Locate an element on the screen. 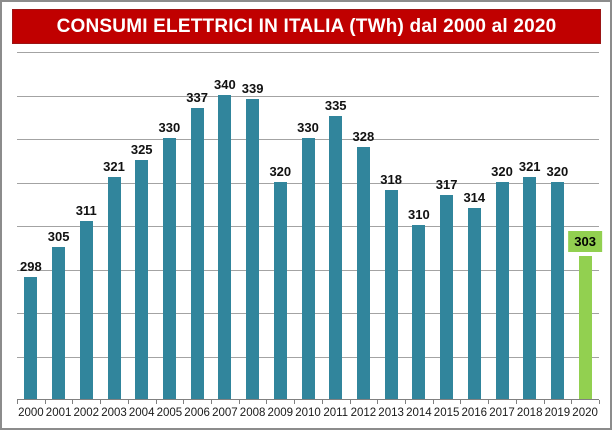 The width and height of the screenshot is (612, 430). bar-2018 is located at coordinates (530, 288).